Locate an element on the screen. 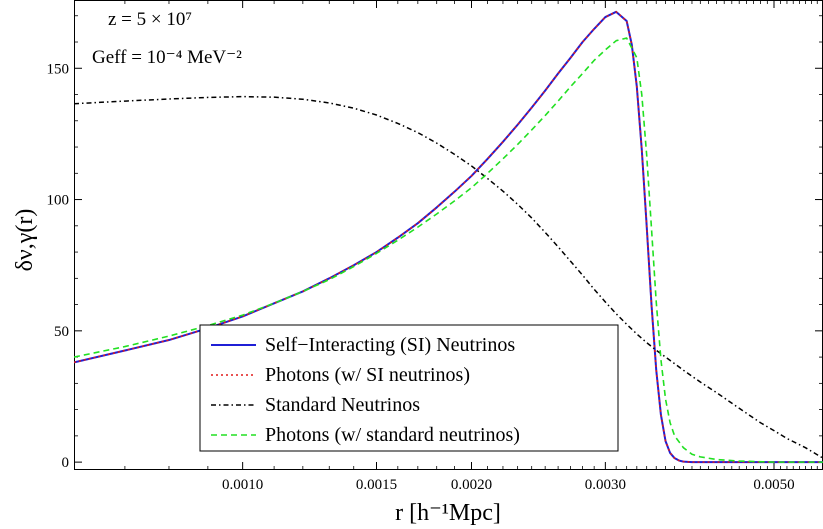 The height and width of the screenshot is (529, 823). legend-label-4: Photons (w/ standard neutrinos) is located at coordinates (392, 435).